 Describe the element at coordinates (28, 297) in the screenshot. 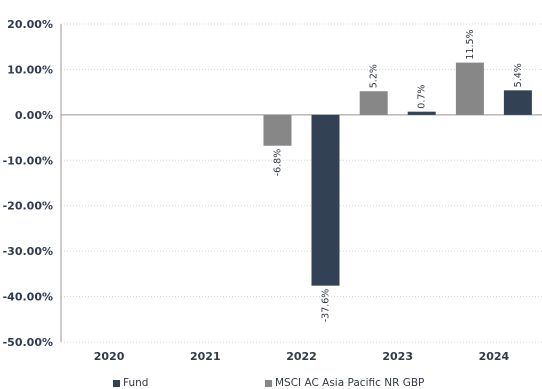

I see `y-tick-label: -40.00%` at that location.